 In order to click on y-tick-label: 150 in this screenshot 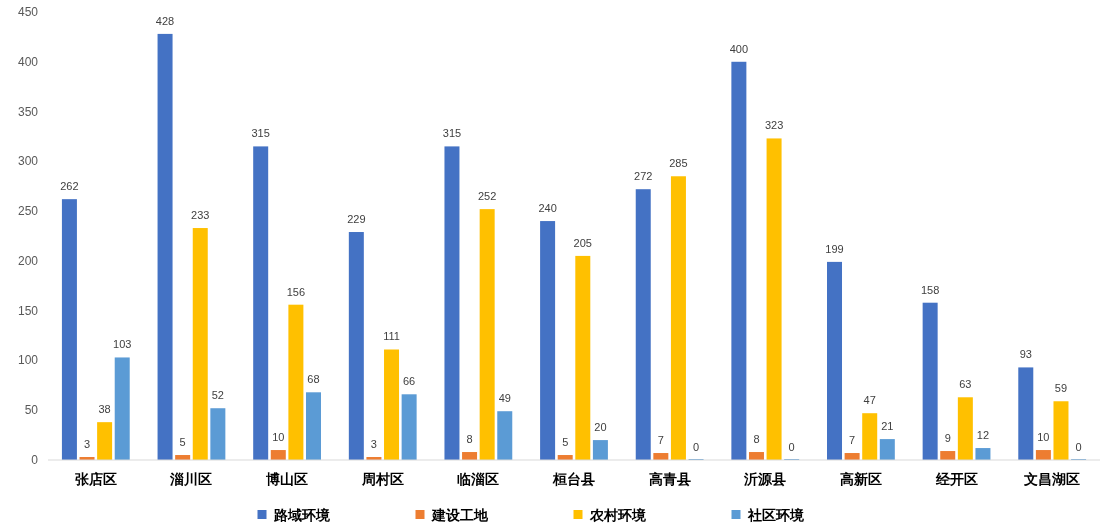, I will do `click(28, 310)`.